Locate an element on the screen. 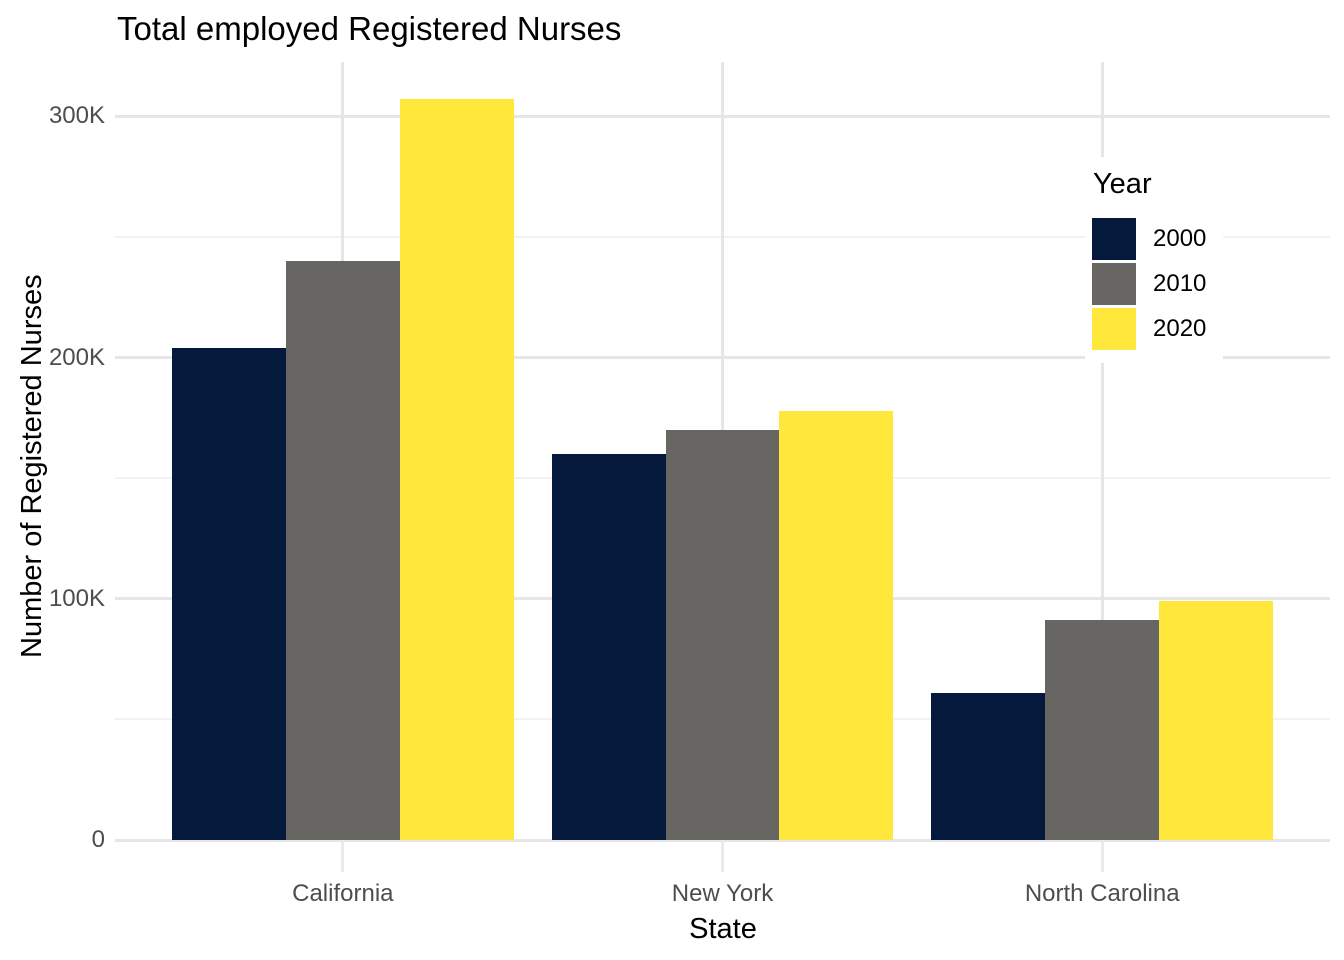 The height and width of the screenshot is (960, 1344). x-tick-label: North Carolina is located at coordinates (1102, 893).